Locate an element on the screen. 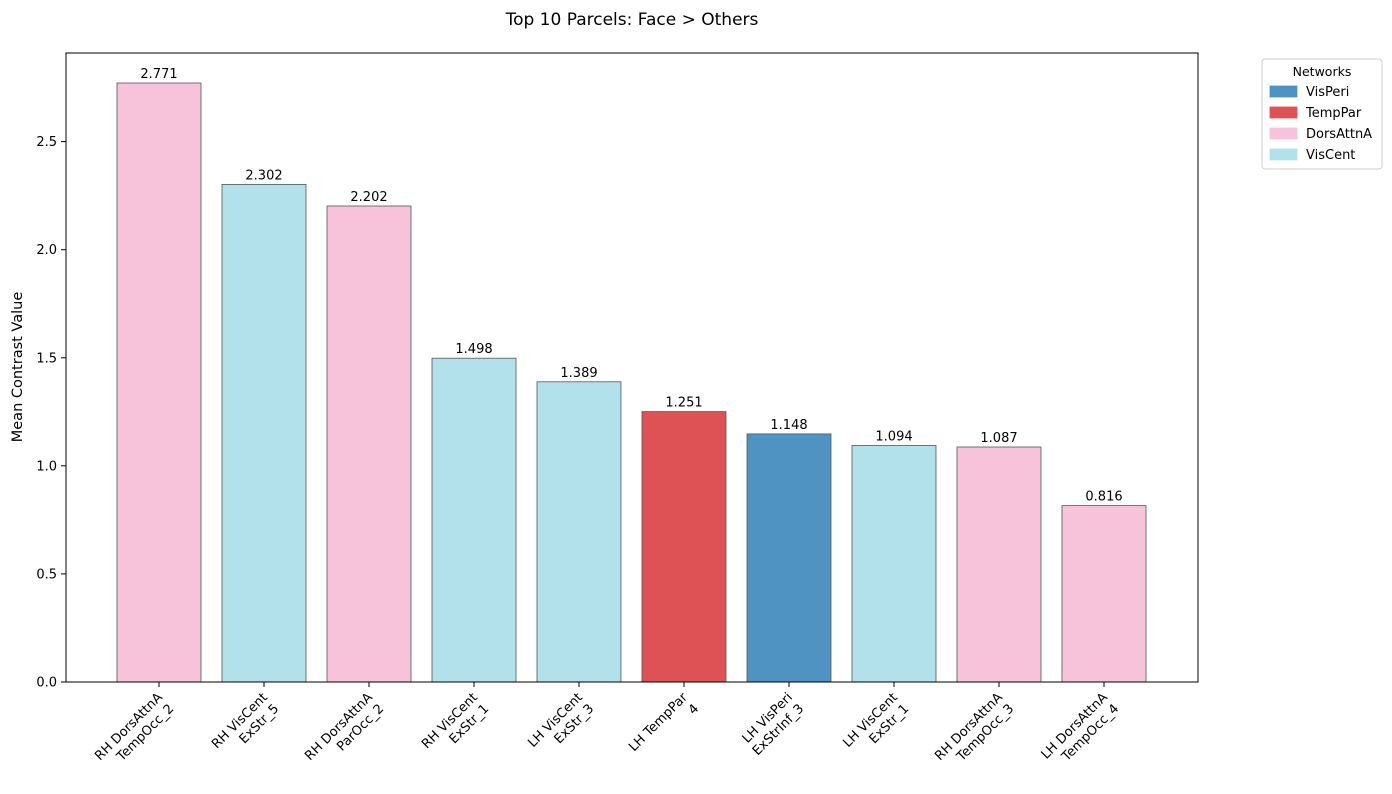 This screenshot has height=794, width=1392. x-tick-label-line: 4 is located at coordinates (694, 710).